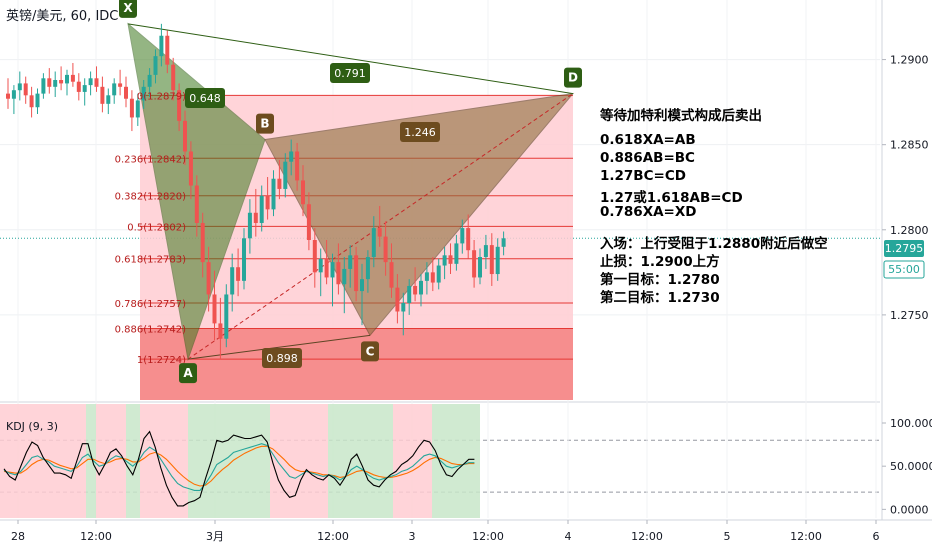 The height and width of the screenshot is (550, 932). I want to click on fib-level-label: 0.5(1.2802), so click(156, 227).